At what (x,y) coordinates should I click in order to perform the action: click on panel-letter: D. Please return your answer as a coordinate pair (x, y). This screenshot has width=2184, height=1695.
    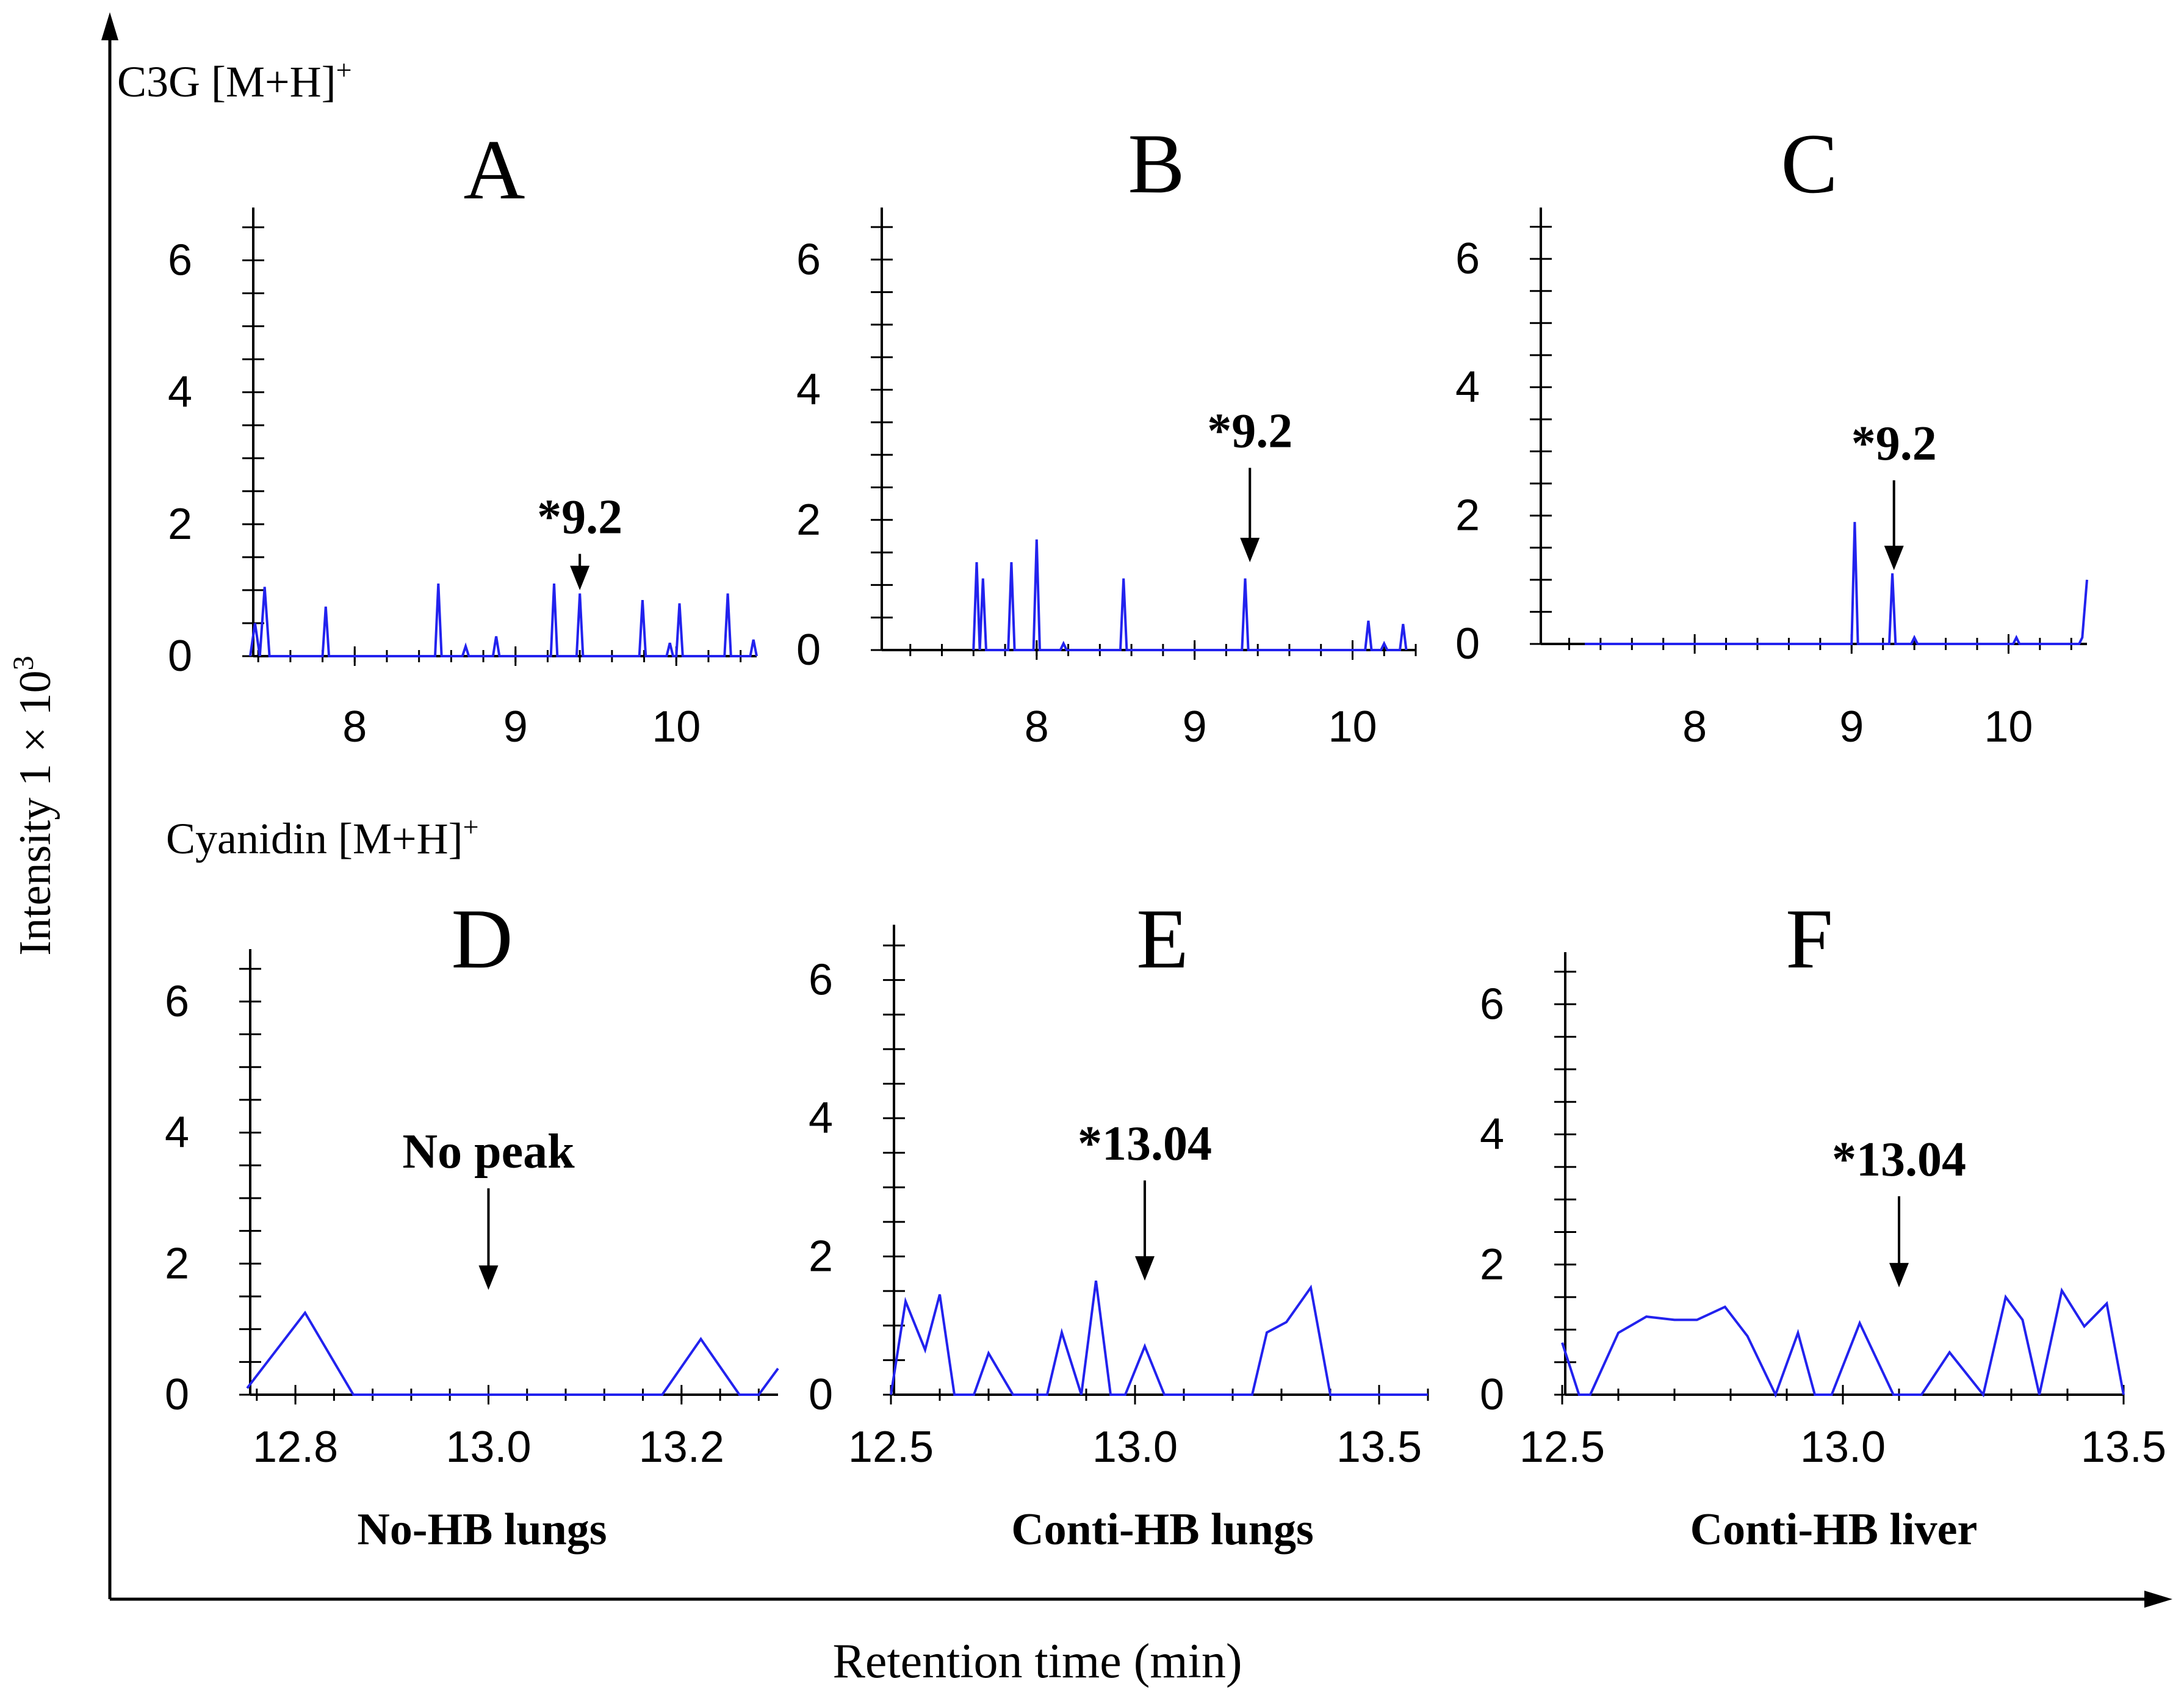
    Looking at the image, I should click on (482, 939).